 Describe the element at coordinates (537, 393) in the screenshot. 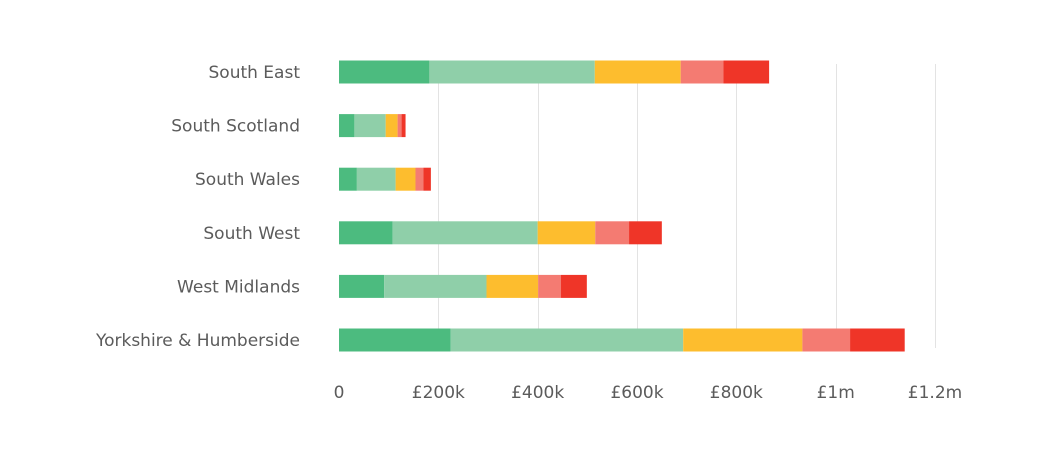

I see `x-tick-label: £400k` at that location.